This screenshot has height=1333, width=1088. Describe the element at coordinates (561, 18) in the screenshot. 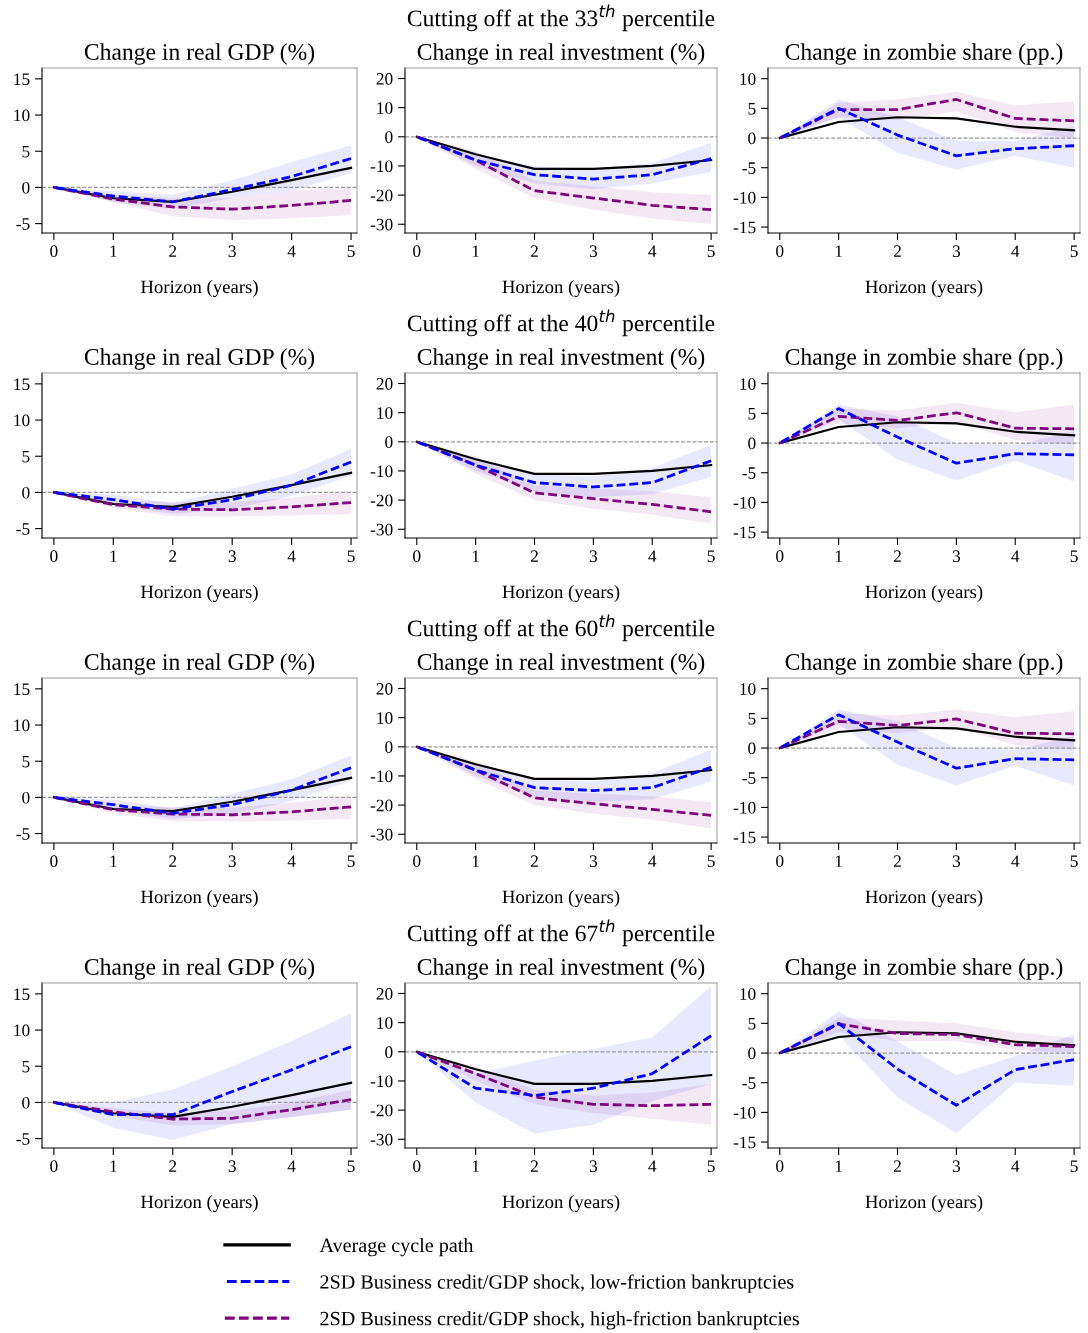

I see `text: Cutting off at the 33$^{th}$ percentile` at that location.